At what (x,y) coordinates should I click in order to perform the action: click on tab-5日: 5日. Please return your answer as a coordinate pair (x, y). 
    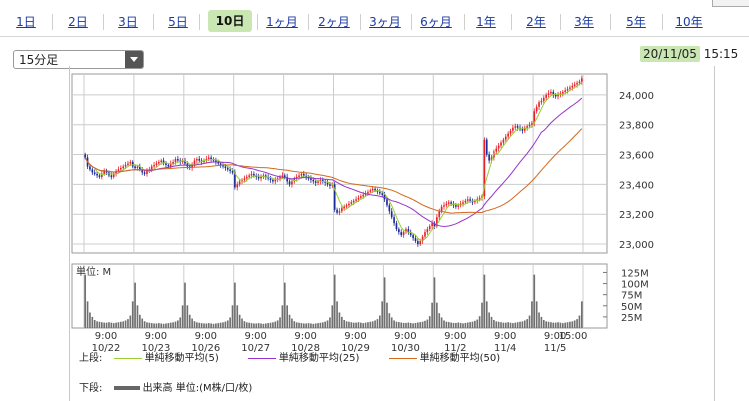
    Looking at the image, I should click on (178, 22).